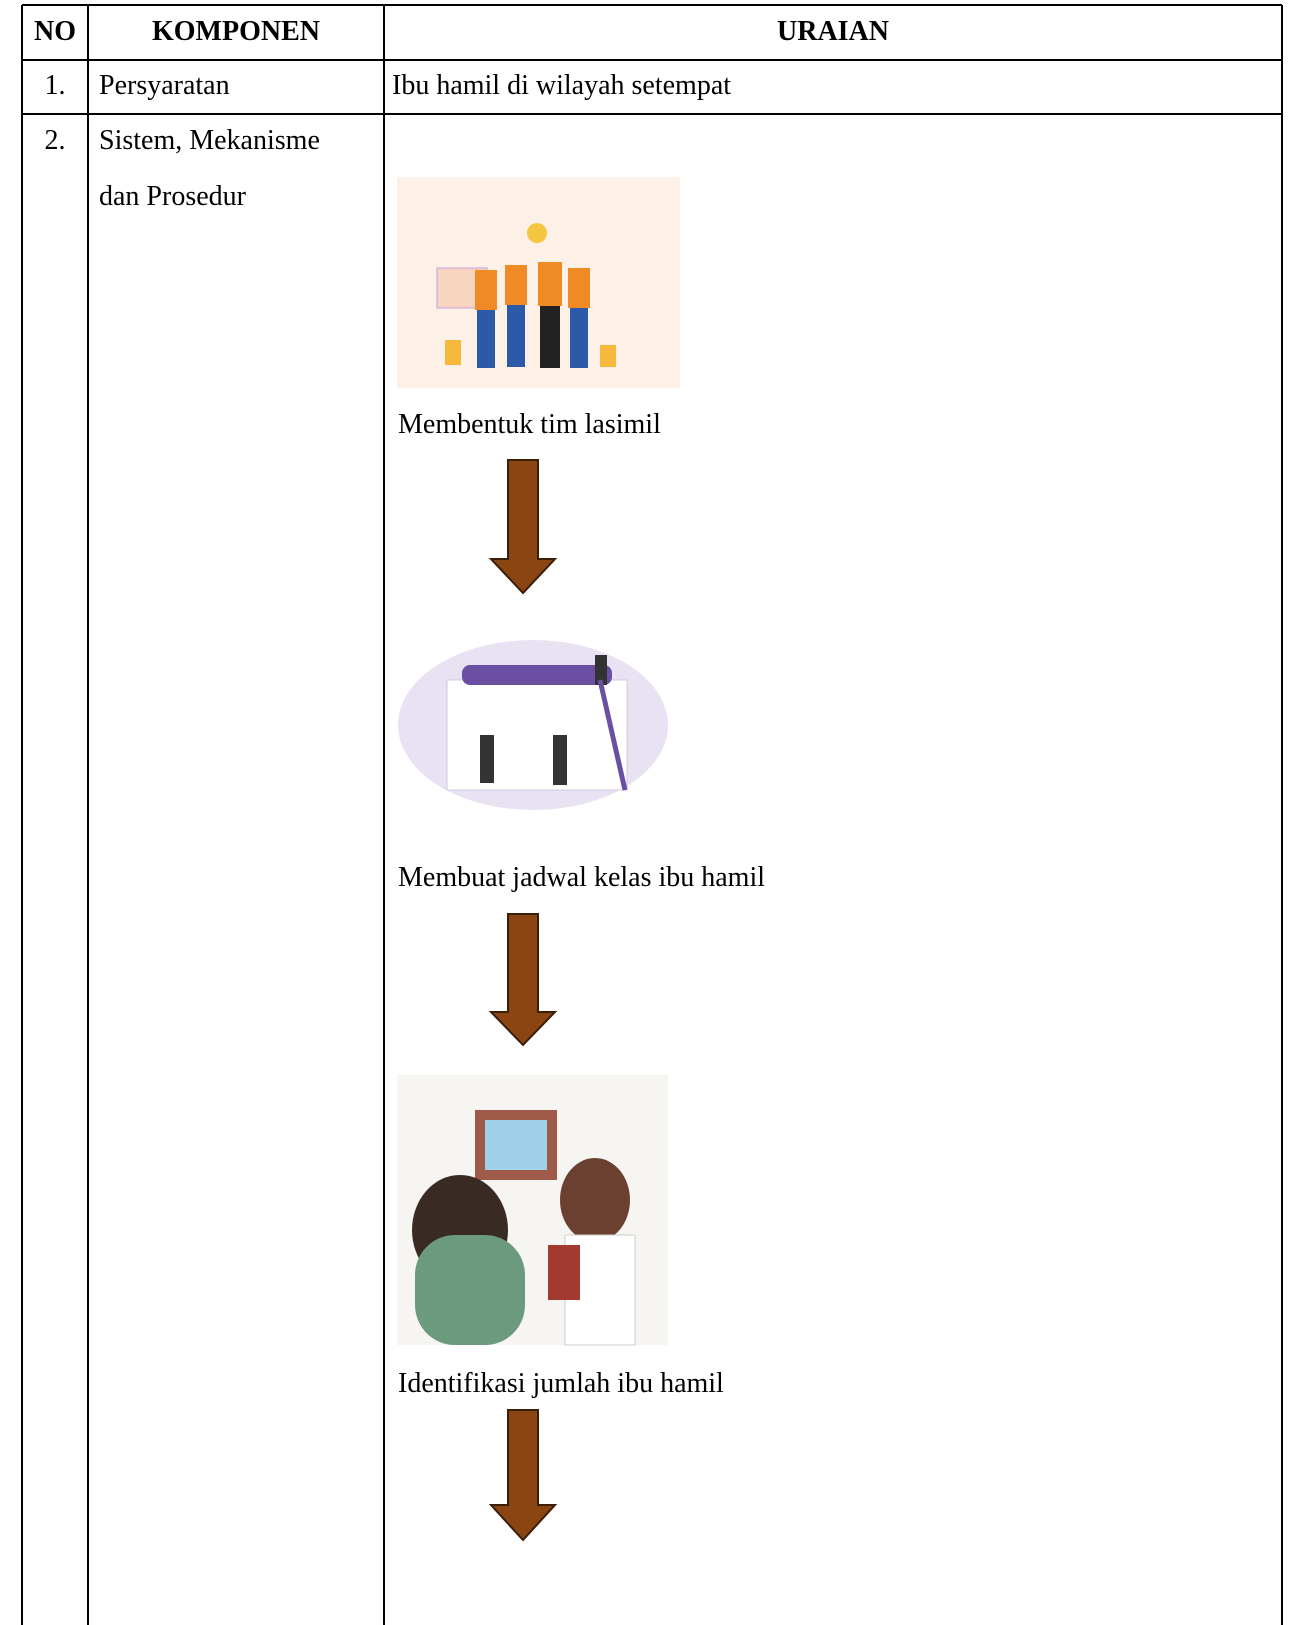 The height and width of the screenshot is (1625, 1290). What do you see at coordinates (529, 424) in the screenshot?
I see `step-caption: Membentuk tim lasimil` at bounding box center [529, 424].